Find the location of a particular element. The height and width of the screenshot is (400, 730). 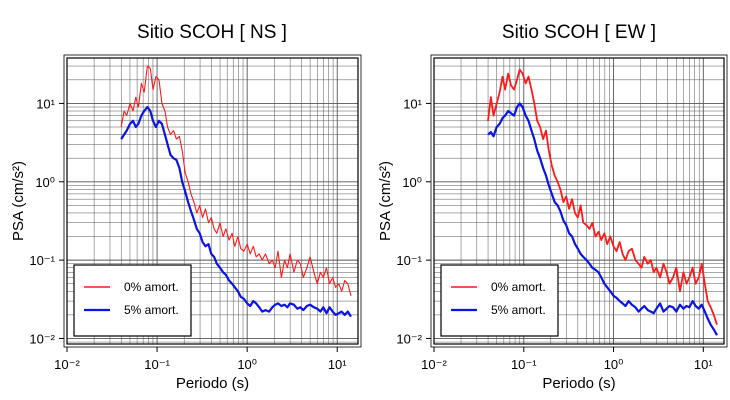

chart-title: Sitio SCOH [ EW ] is located at coordinates (579, 32).